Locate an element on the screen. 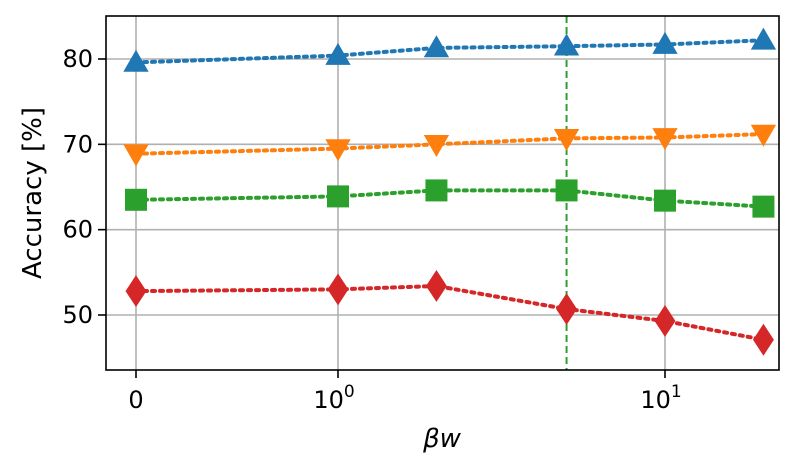  x-tick-exponent: 0 is located at coordinates (349, 392).